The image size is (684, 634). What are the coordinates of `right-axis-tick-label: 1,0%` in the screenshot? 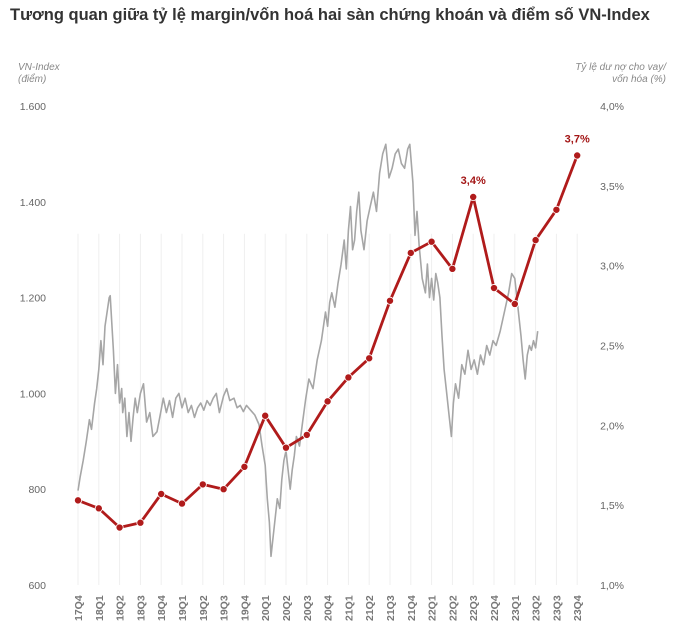 It's located at (612, 586).